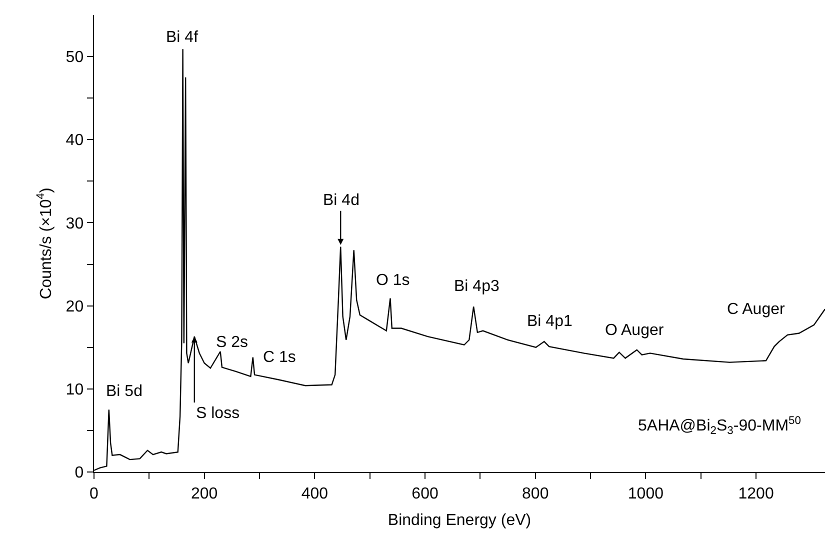 This screenshot has width=831, height=553. Describe the element at coordinates (756, 309) in the screenshot. I see `annotation: C Auger` at that location.